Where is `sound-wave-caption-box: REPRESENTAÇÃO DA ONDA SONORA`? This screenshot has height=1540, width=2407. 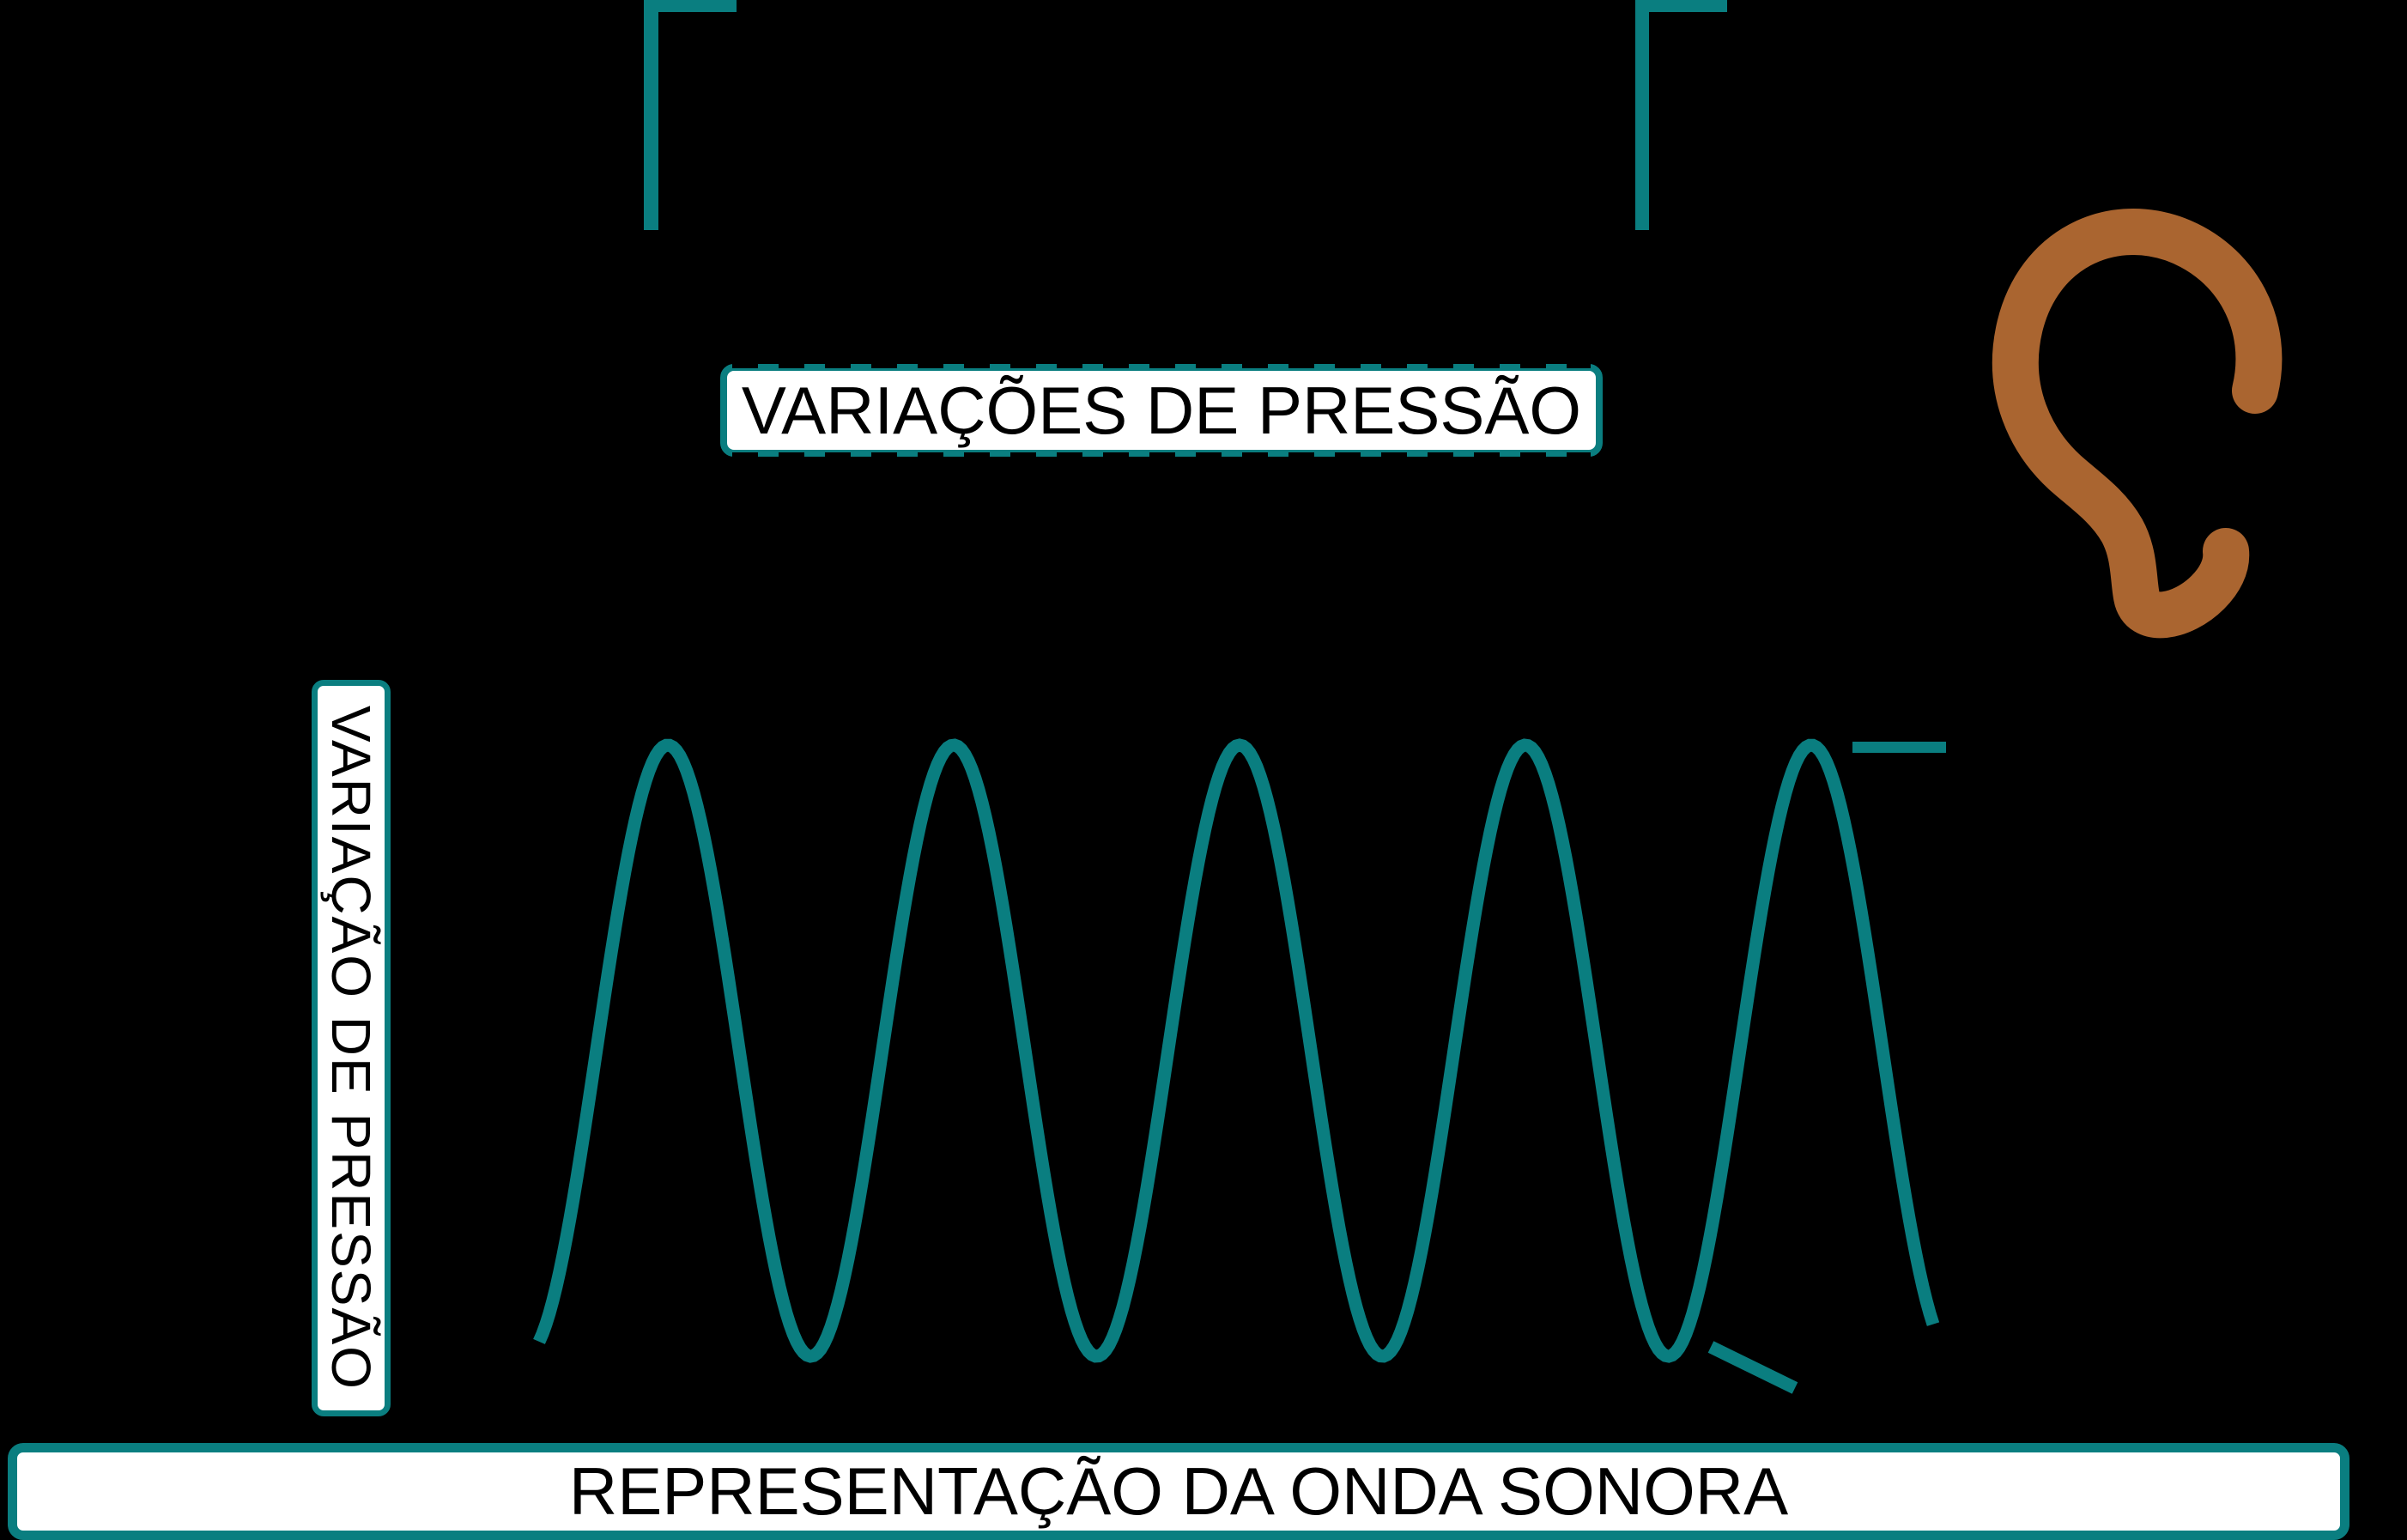
sound-wave-caption-box: REPRESENTAÇÃO DA ONDA SONORA is located at coordinates (1178, 1491).